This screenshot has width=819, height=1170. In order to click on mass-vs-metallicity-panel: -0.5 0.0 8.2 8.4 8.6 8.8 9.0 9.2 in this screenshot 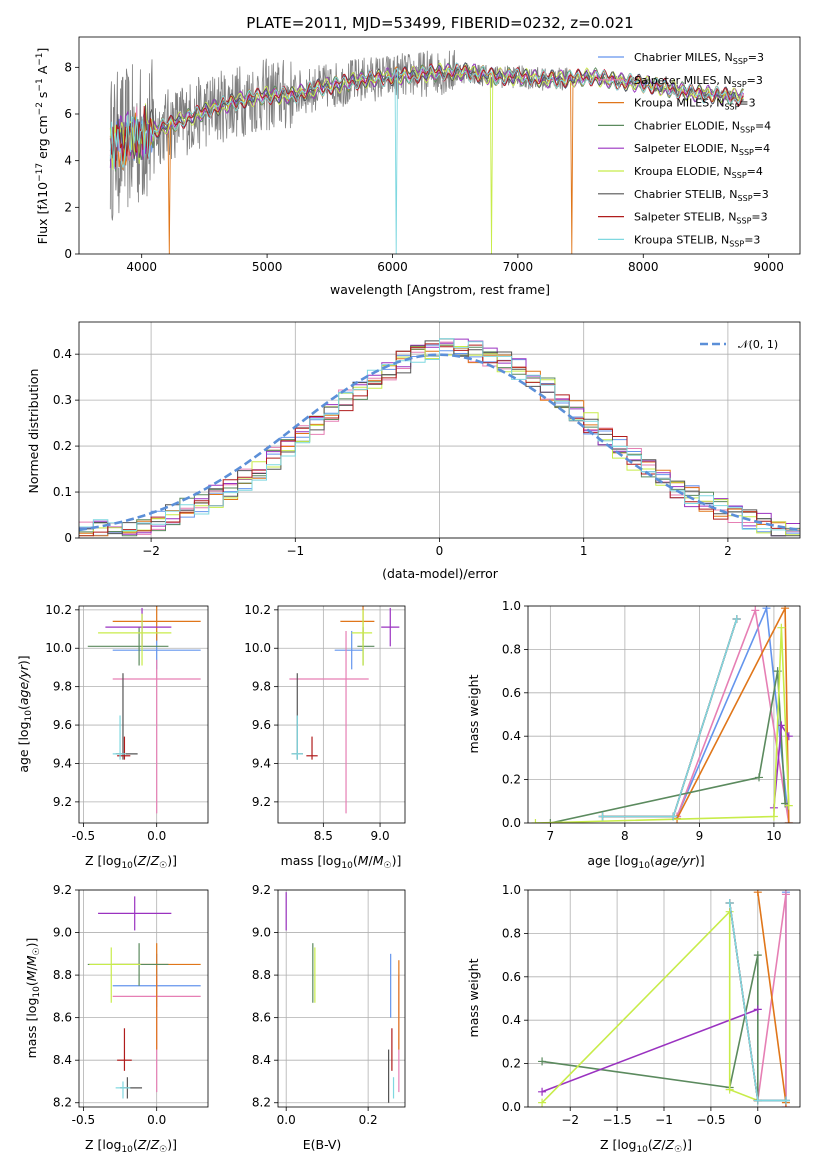, I will do `click(131, 1005)`.